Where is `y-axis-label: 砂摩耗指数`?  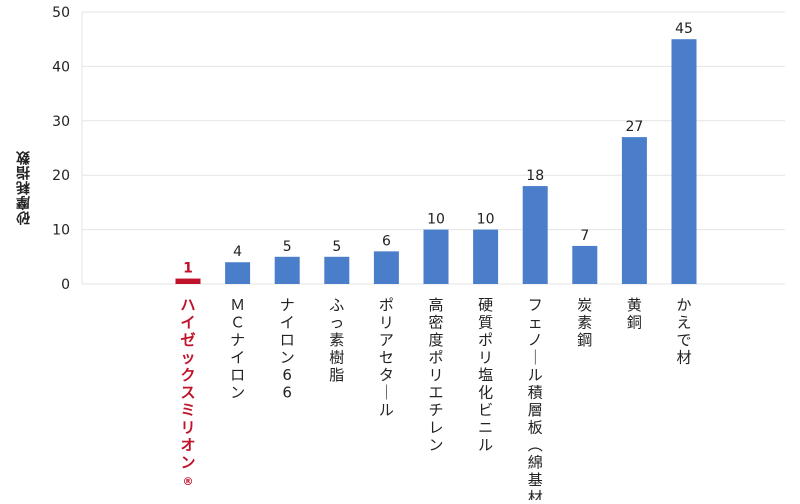
y-axis-label: 砂摩耗指数 is located at coordinates (24, 187).